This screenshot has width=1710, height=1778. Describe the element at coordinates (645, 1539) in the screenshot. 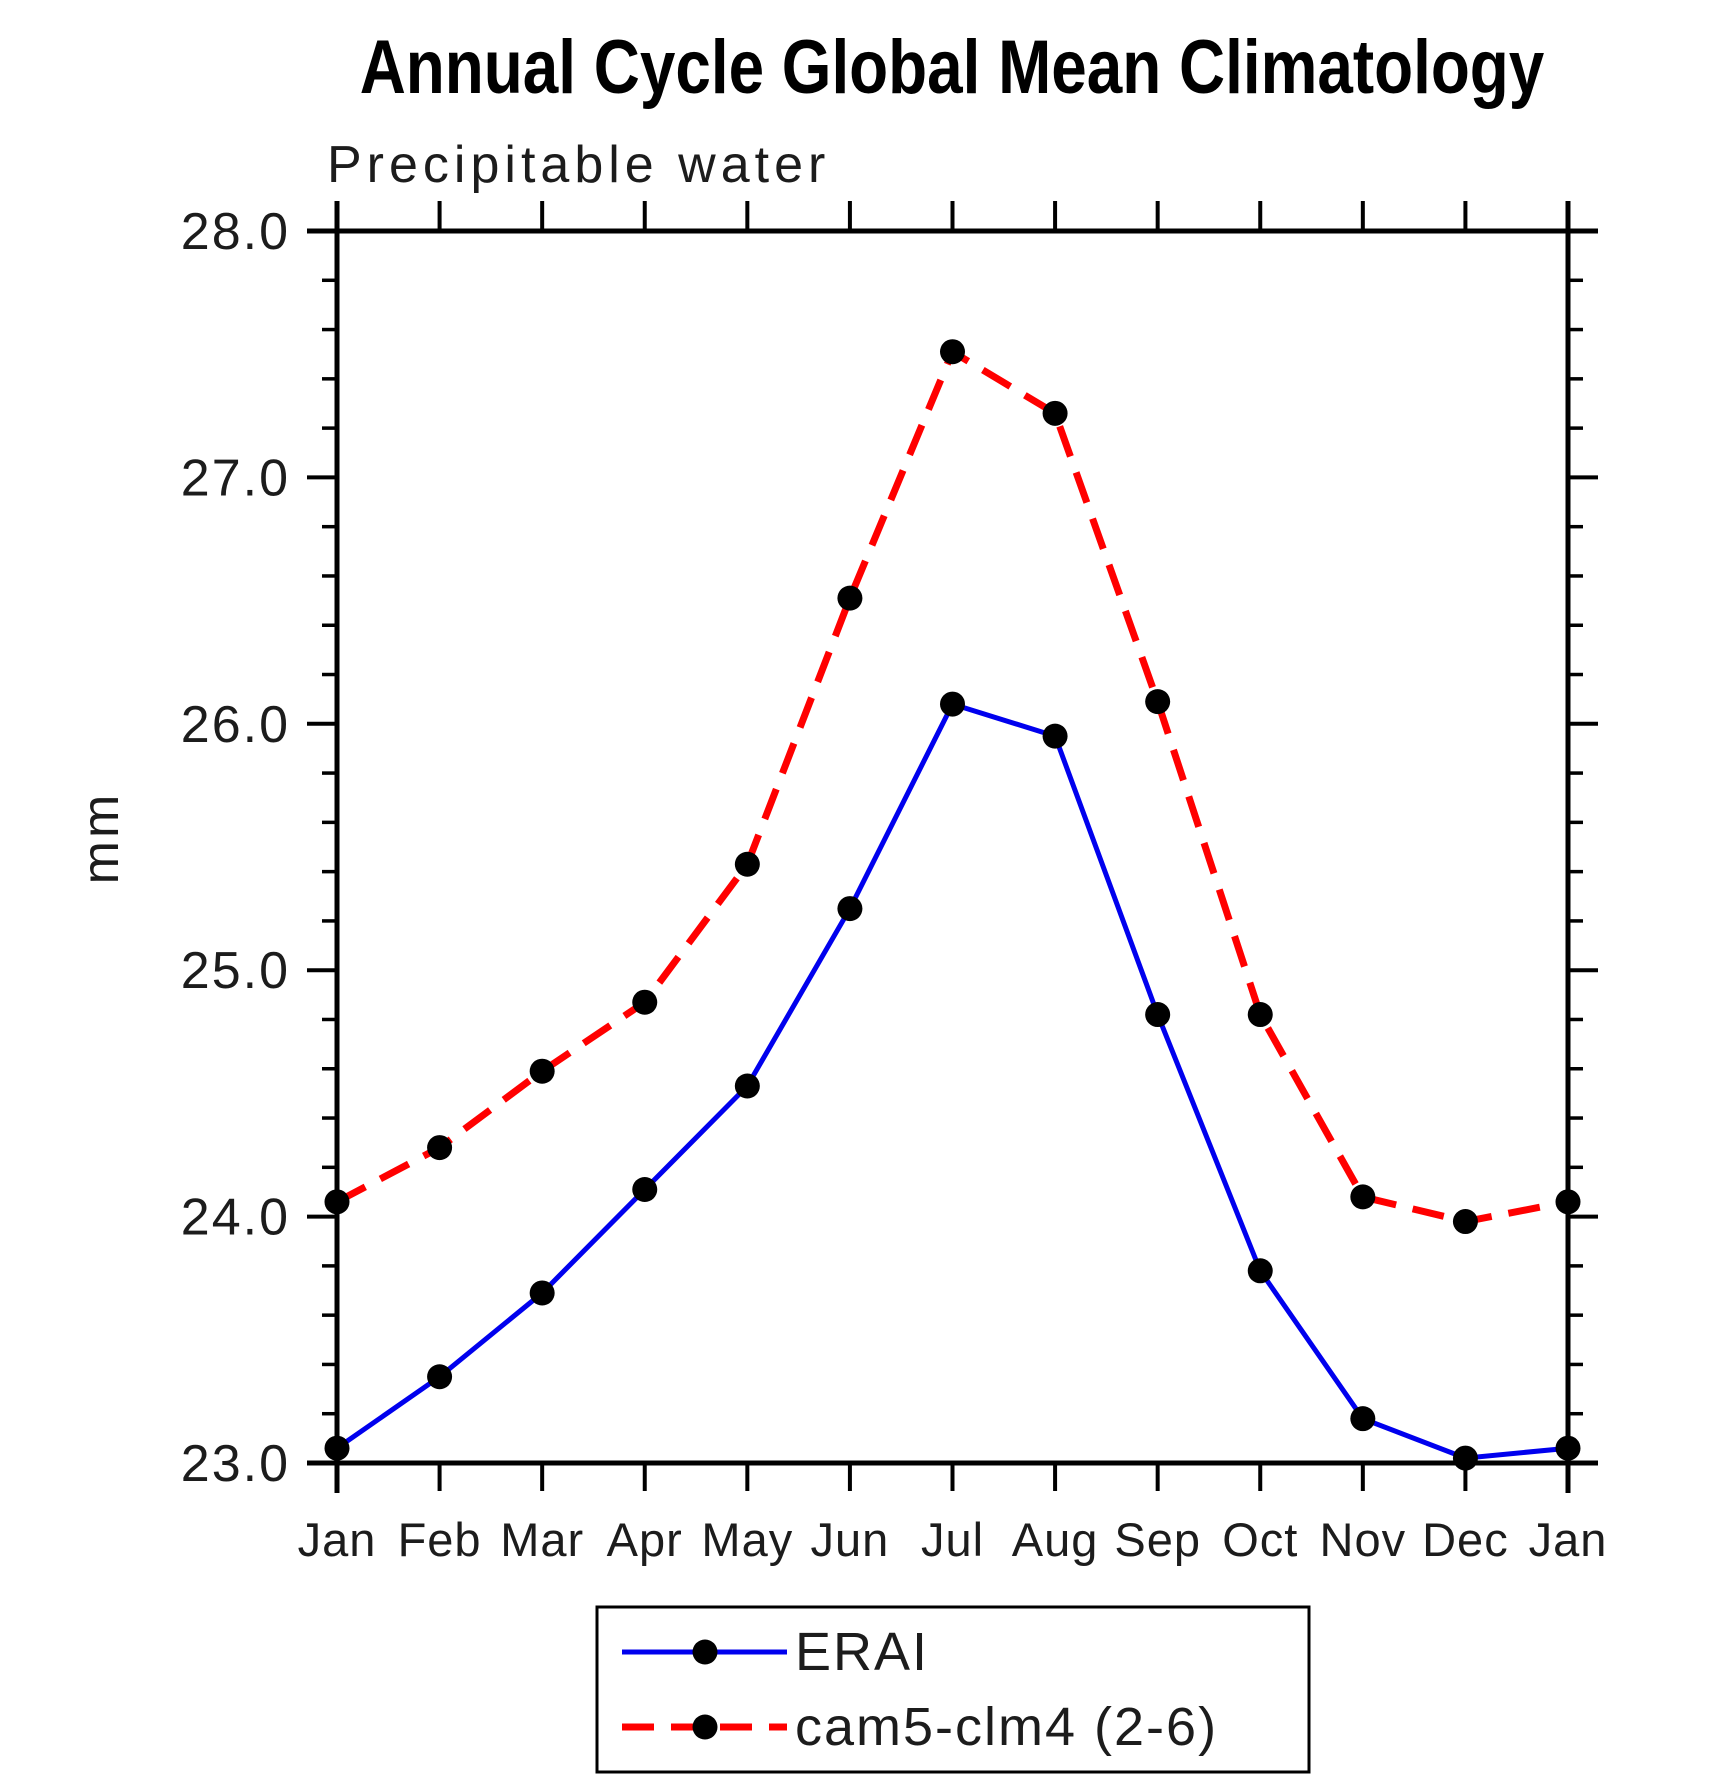

I see `x-axis-tick-label: Apr` at that location.